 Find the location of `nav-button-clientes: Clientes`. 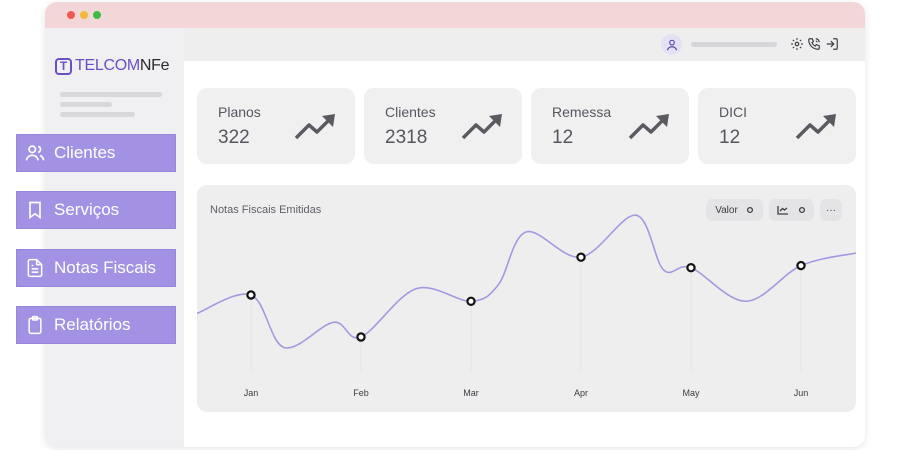

nav-button-clientes: Clientes is located at coordinates (96, 153).